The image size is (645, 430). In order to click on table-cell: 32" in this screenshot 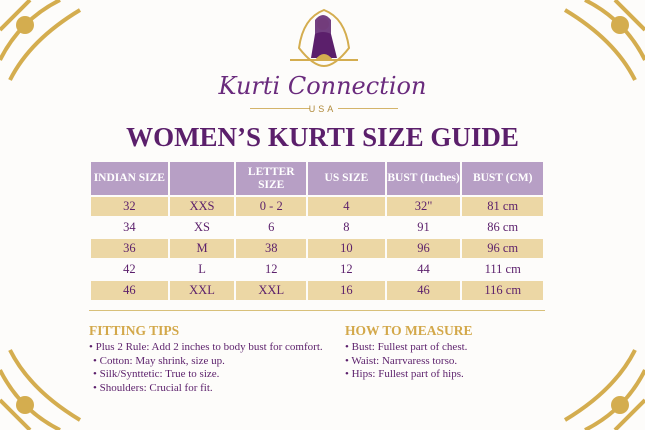, I will do `click(423, 206)`.